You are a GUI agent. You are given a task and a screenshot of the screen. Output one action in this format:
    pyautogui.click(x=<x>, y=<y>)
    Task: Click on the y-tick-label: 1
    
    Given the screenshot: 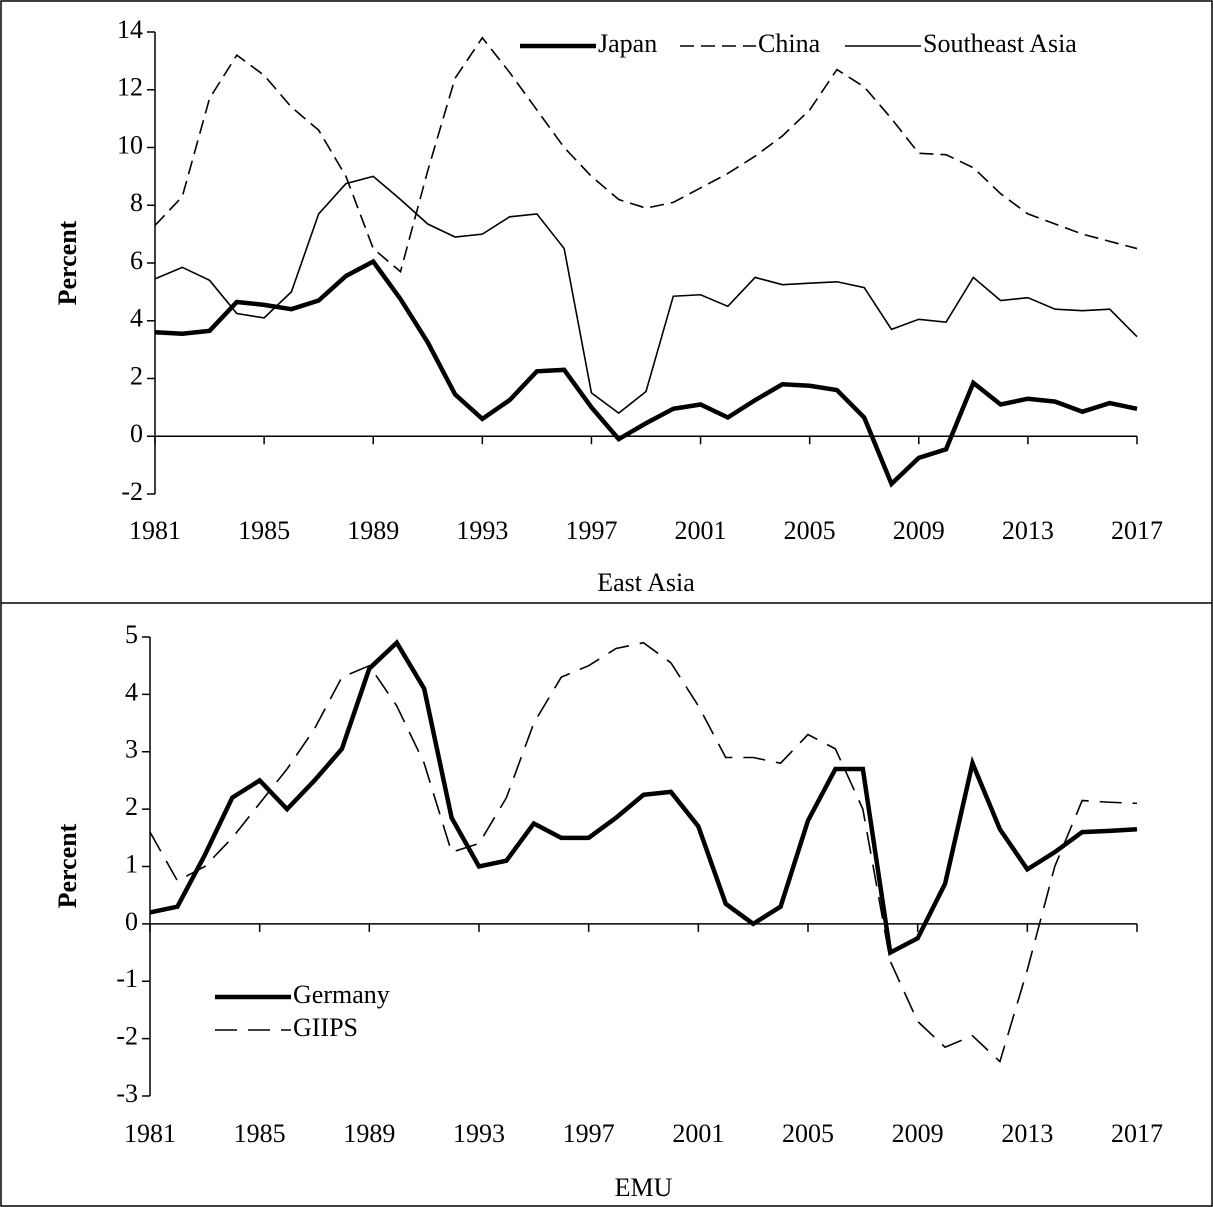 What is the action you would take?
    pyautogui.click(x=131, y=863)
    